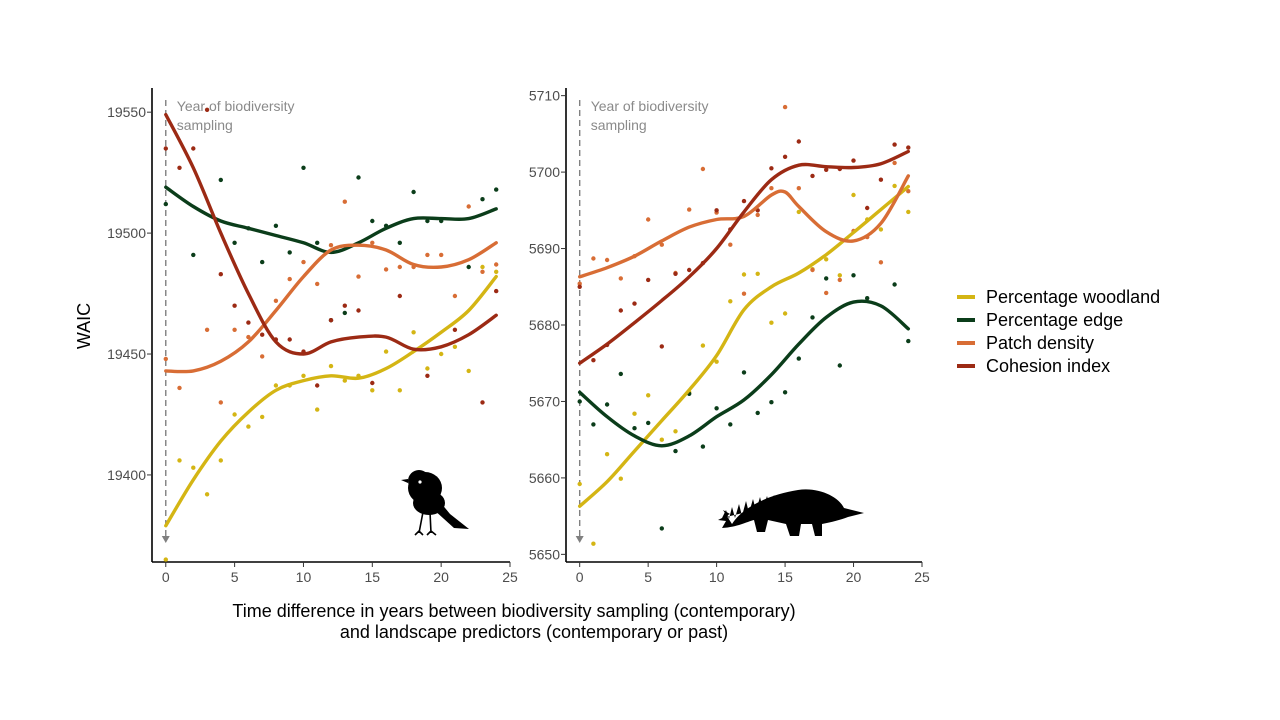  What do you see at coordinates (791, 512) in the screenshot?
I see `anteater-silhouette-icon` at bounding box center [791, 512].